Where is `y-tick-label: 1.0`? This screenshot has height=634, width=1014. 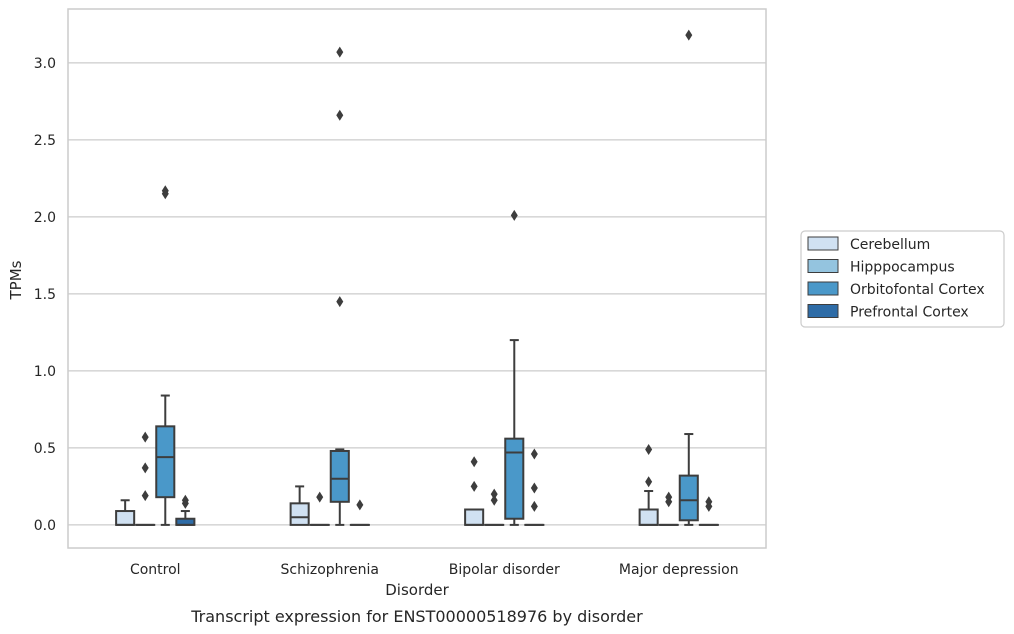
y-tick-label: 1.0 is located at coordinates (45, 372).